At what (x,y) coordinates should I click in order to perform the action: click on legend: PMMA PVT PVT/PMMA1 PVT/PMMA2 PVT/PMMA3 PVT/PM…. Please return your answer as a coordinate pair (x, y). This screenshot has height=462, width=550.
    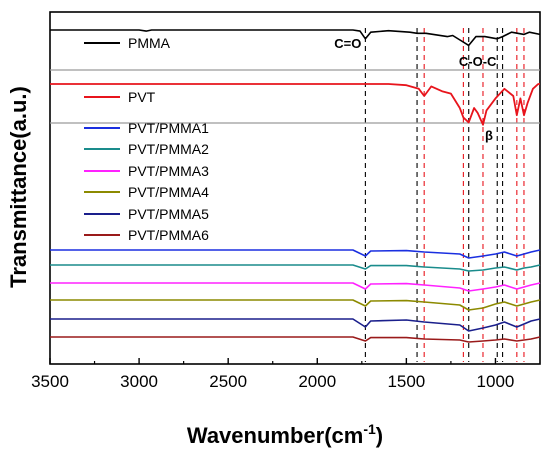
    Looking at the image, I should click on (146, 139).